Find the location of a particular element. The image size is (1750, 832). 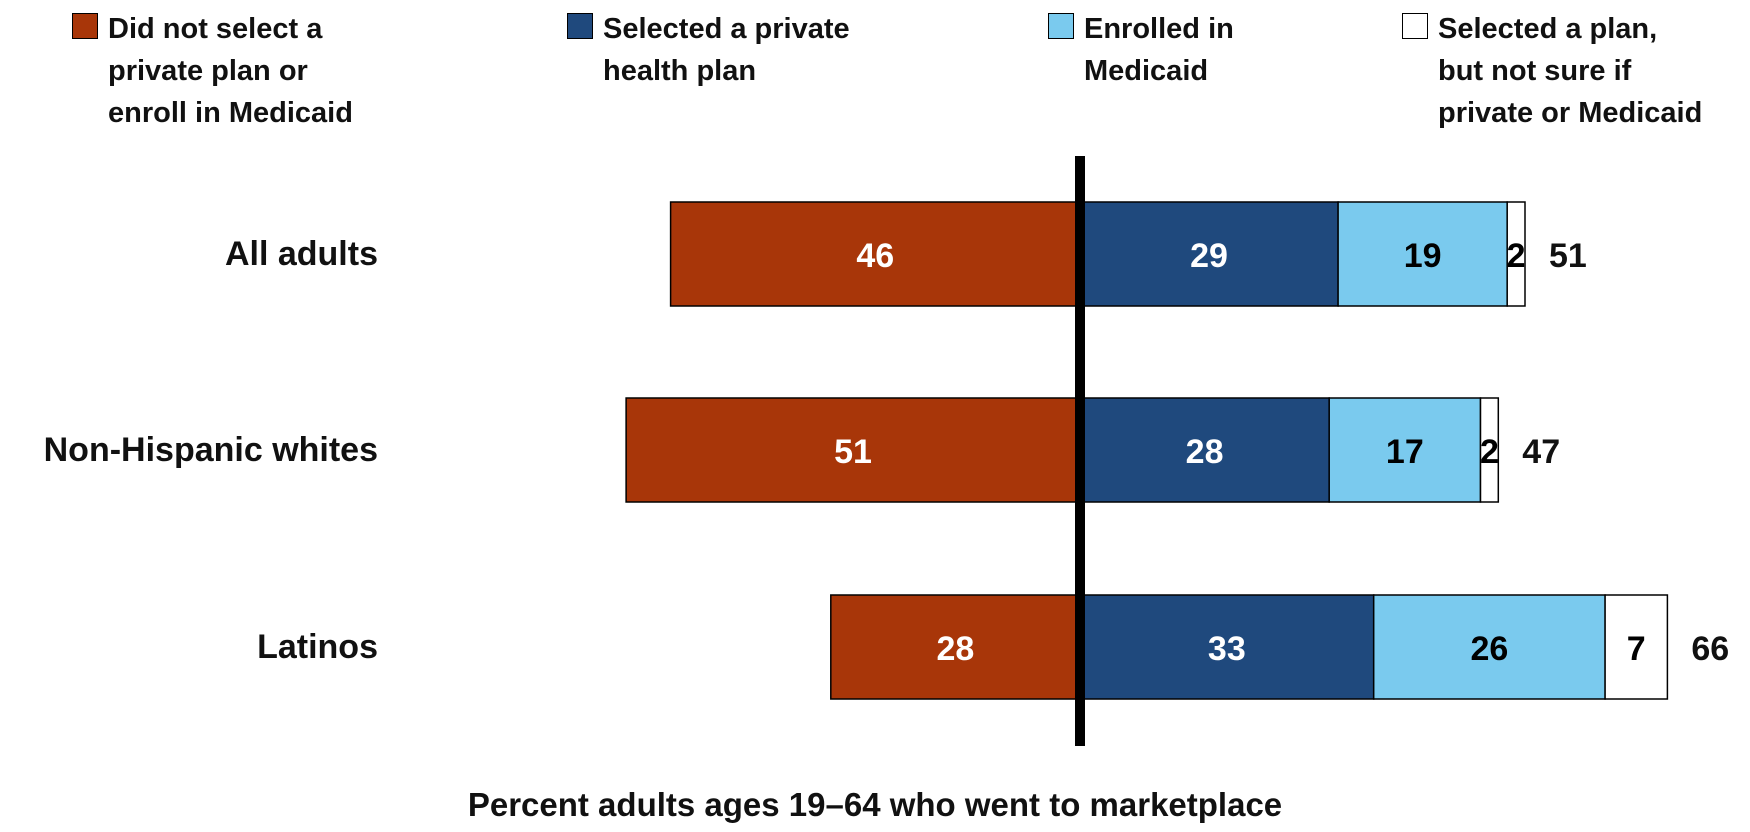

data-label-selected-a-plan-but-not-sure-if-private-or-medicaid-non-hispanic-whites: 2 is located at coordinates (1489, 452).